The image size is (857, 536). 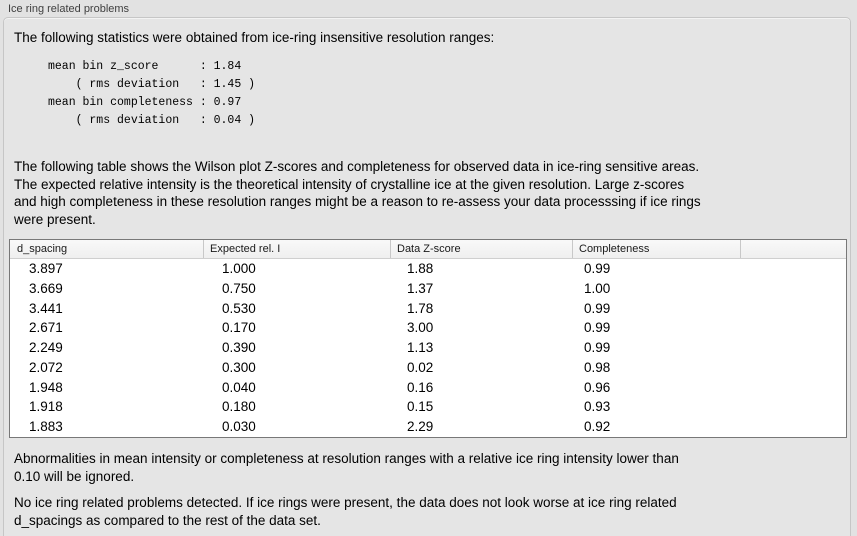 I want to click on table-cell: 2.072, so click(x=46, y=367).